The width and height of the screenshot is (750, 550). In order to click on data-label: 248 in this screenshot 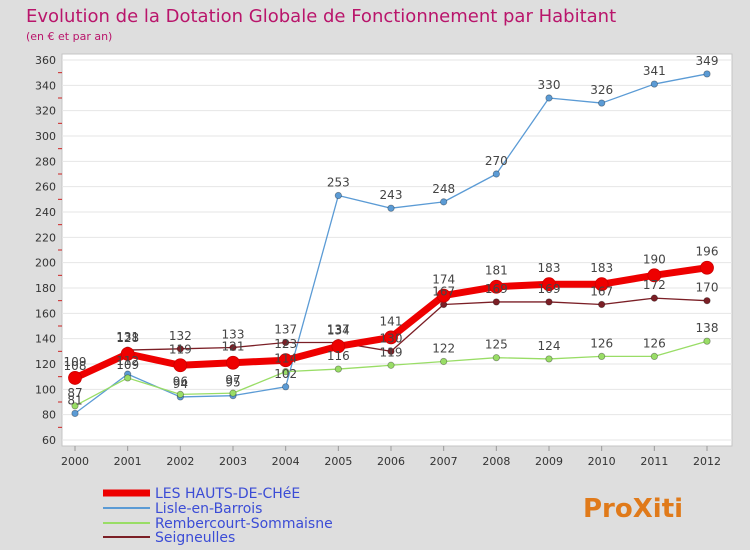, I will do `click(443, 189)`.